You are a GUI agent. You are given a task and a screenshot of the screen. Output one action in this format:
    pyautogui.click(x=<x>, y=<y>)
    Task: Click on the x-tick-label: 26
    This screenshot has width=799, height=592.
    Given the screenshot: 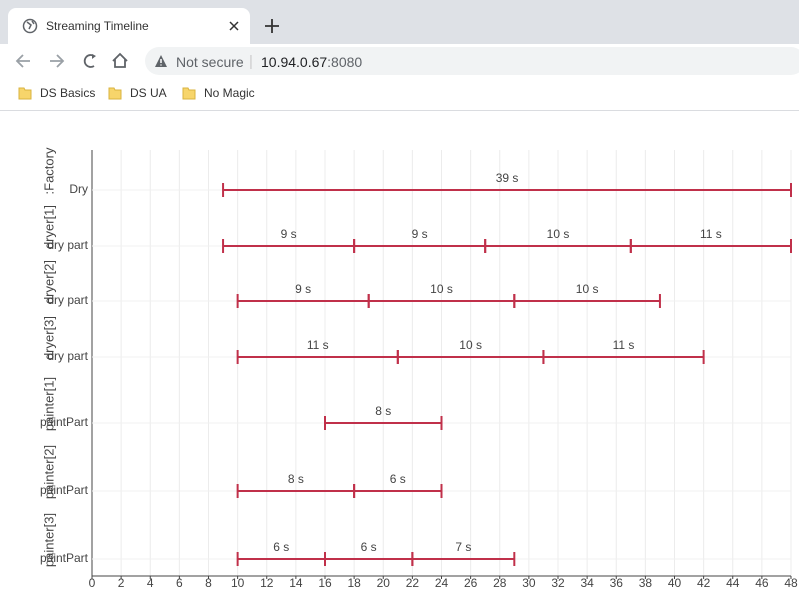 What is the action you would take?
    pyautogui.click(x=471, y=583)
    